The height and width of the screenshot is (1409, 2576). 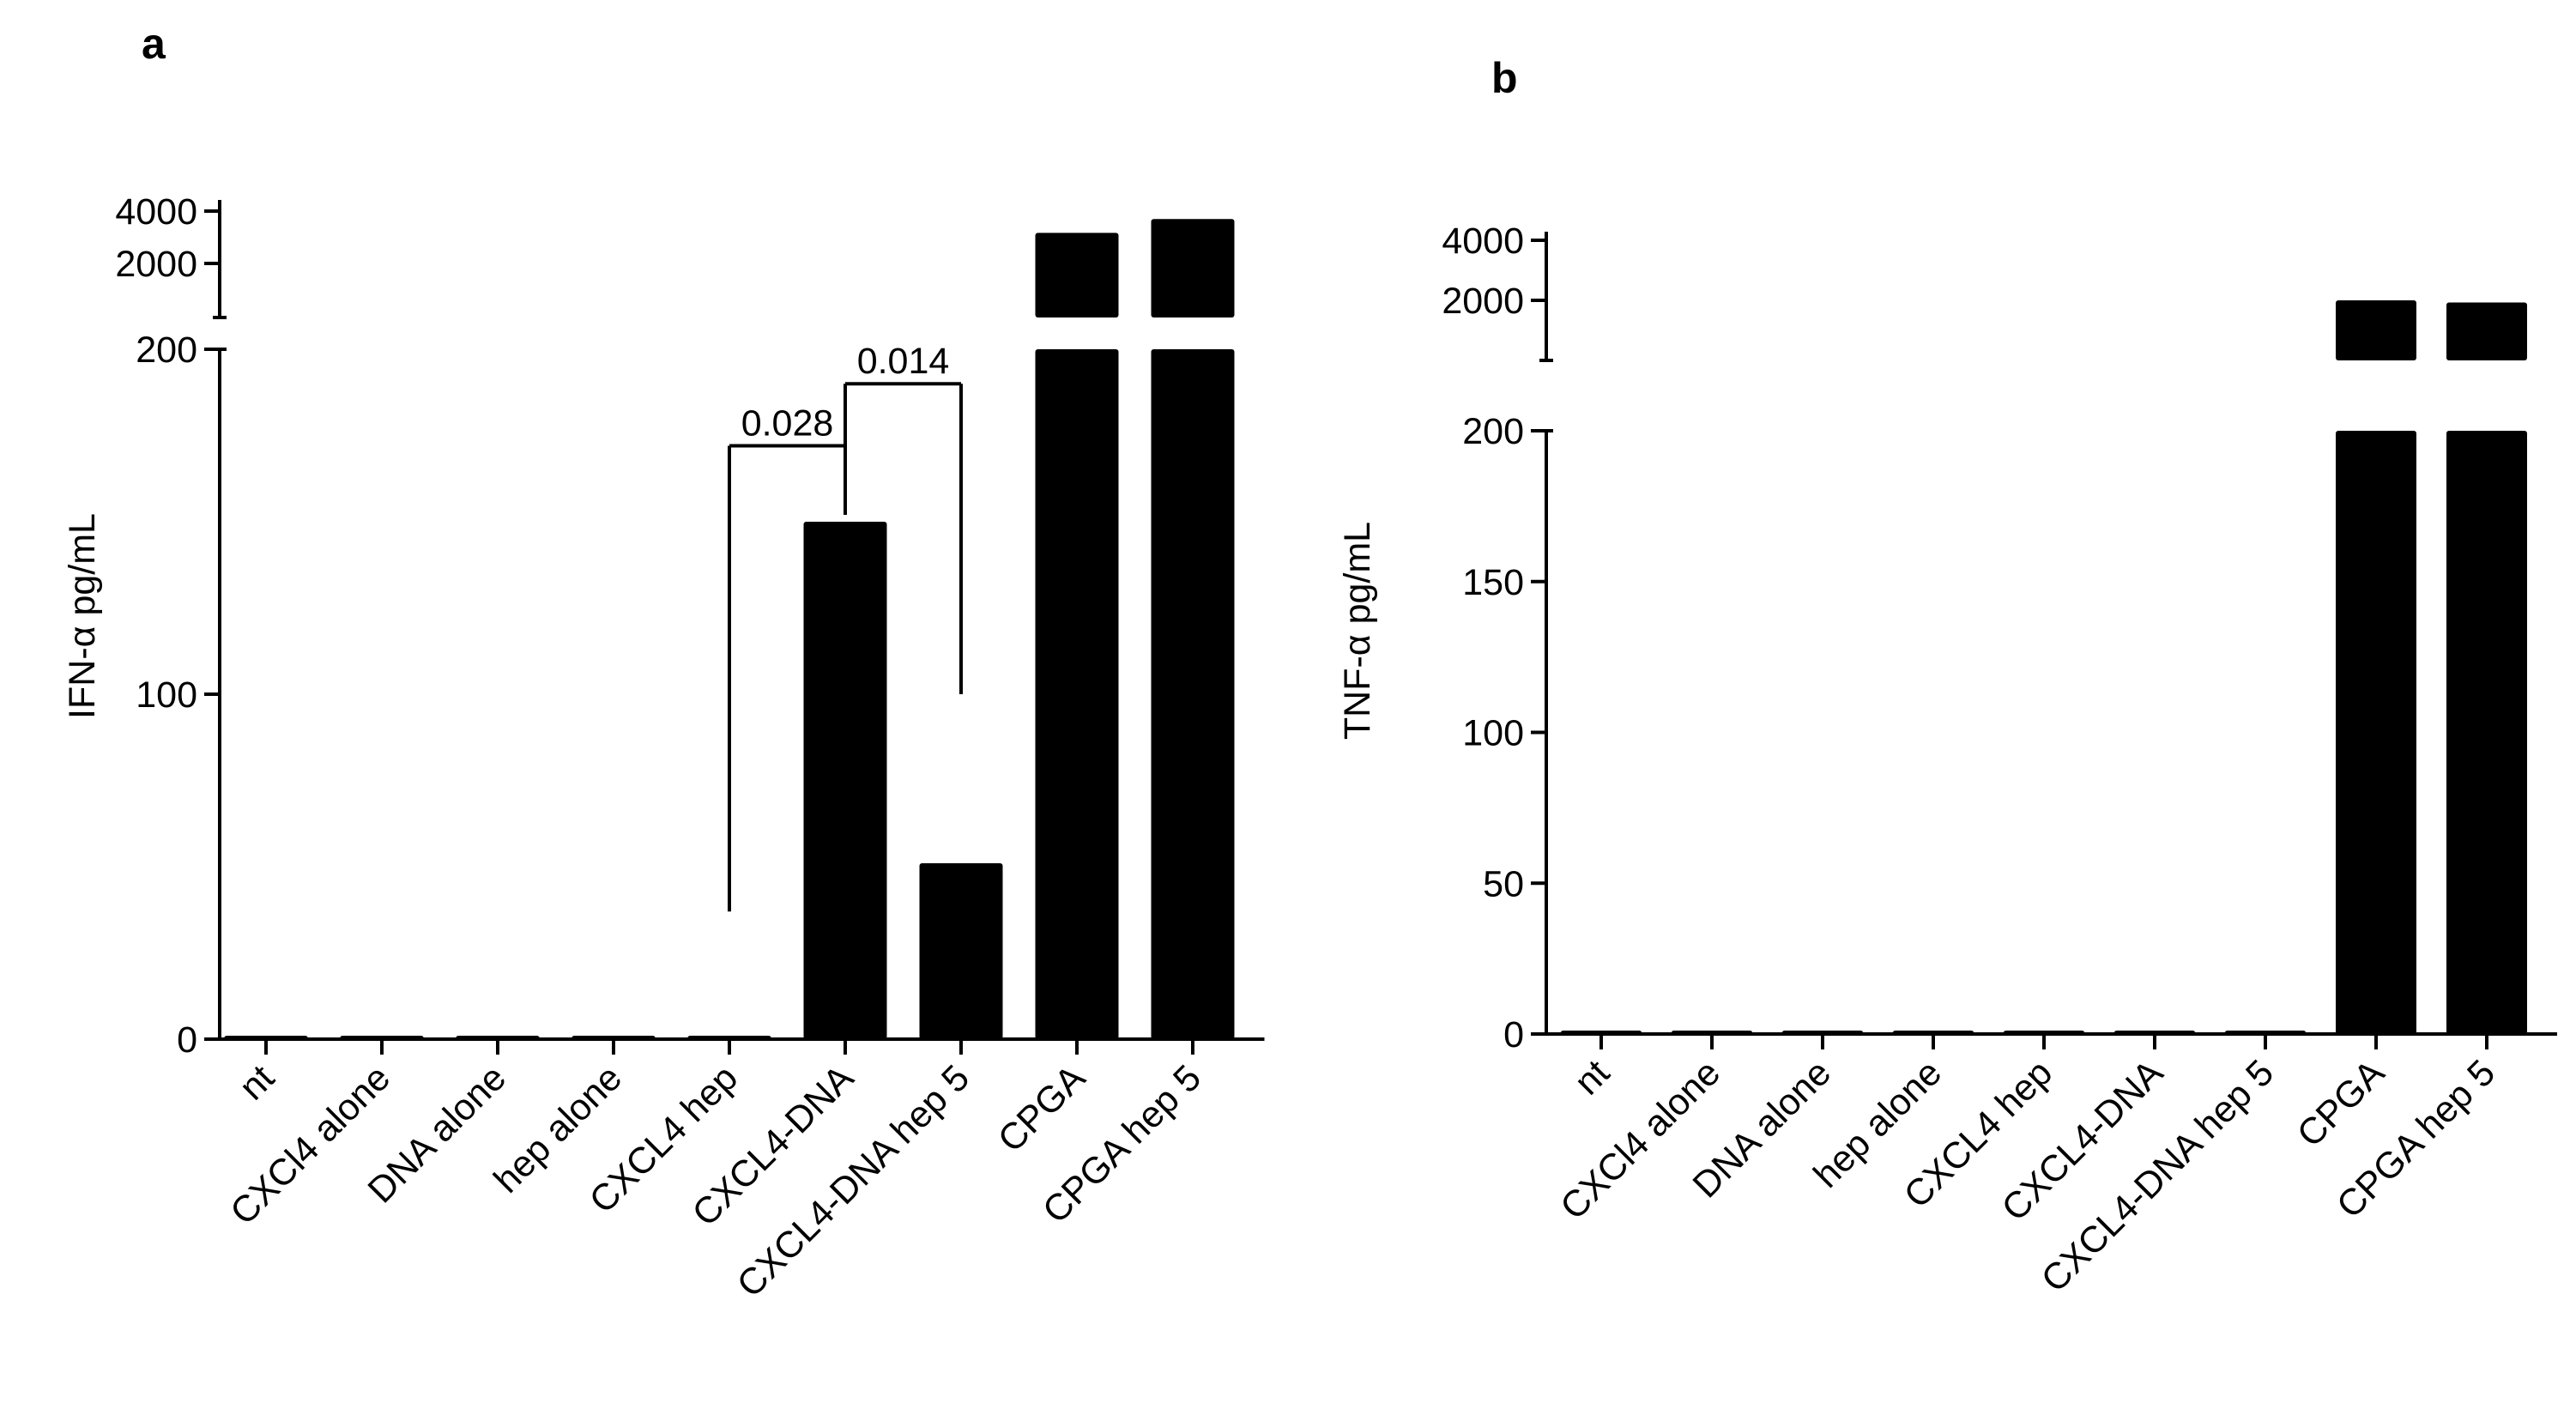 I want to click on panel-label: a, so click(x=154, y=44).